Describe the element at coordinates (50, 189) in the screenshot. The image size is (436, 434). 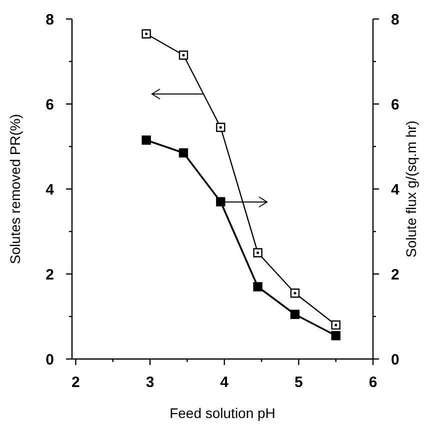
I see `y-tick-label: 4` at that location.